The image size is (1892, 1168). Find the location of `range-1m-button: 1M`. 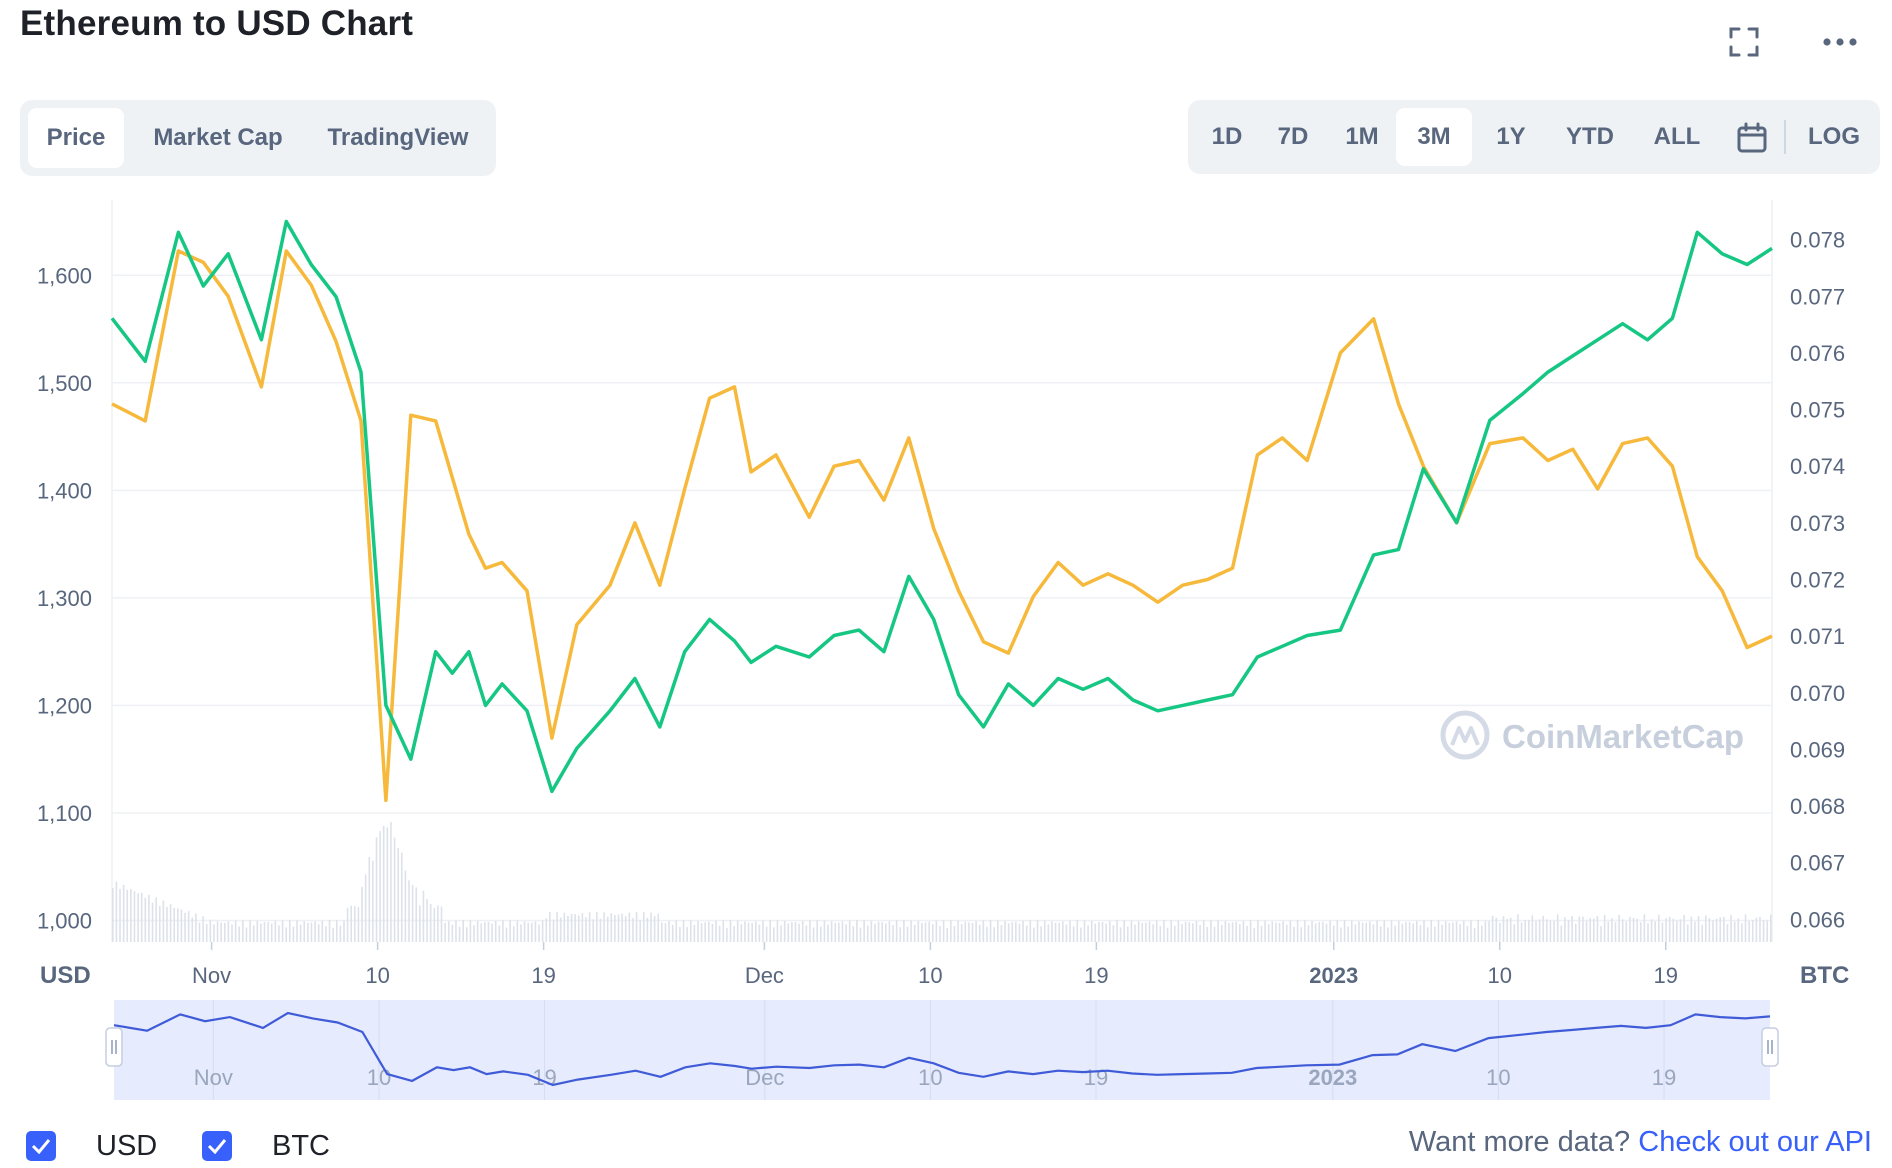

range-1m-button: 1M is located at coordinates (1362, 136).